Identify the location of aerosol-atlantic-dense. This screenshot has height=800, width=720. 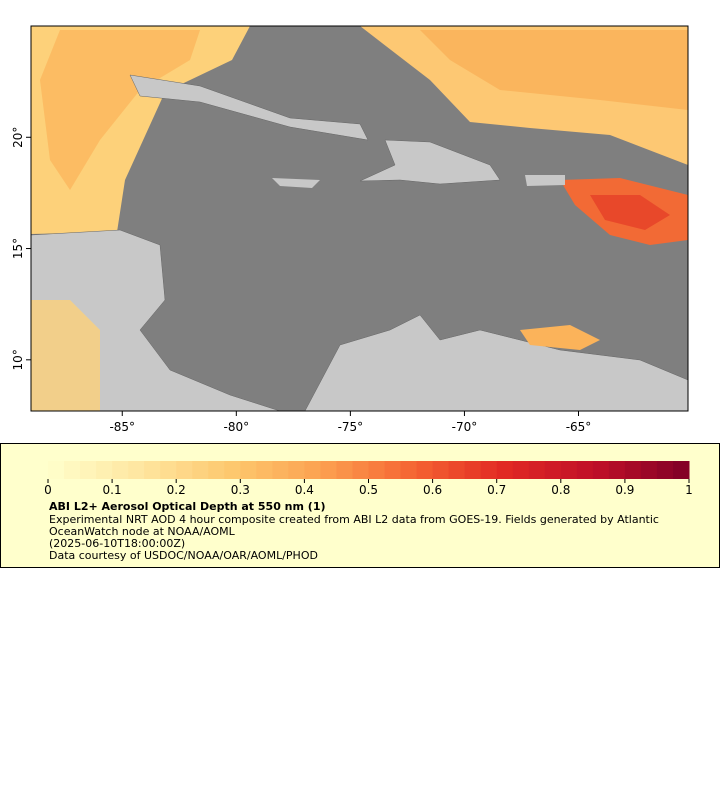
(554, 70).